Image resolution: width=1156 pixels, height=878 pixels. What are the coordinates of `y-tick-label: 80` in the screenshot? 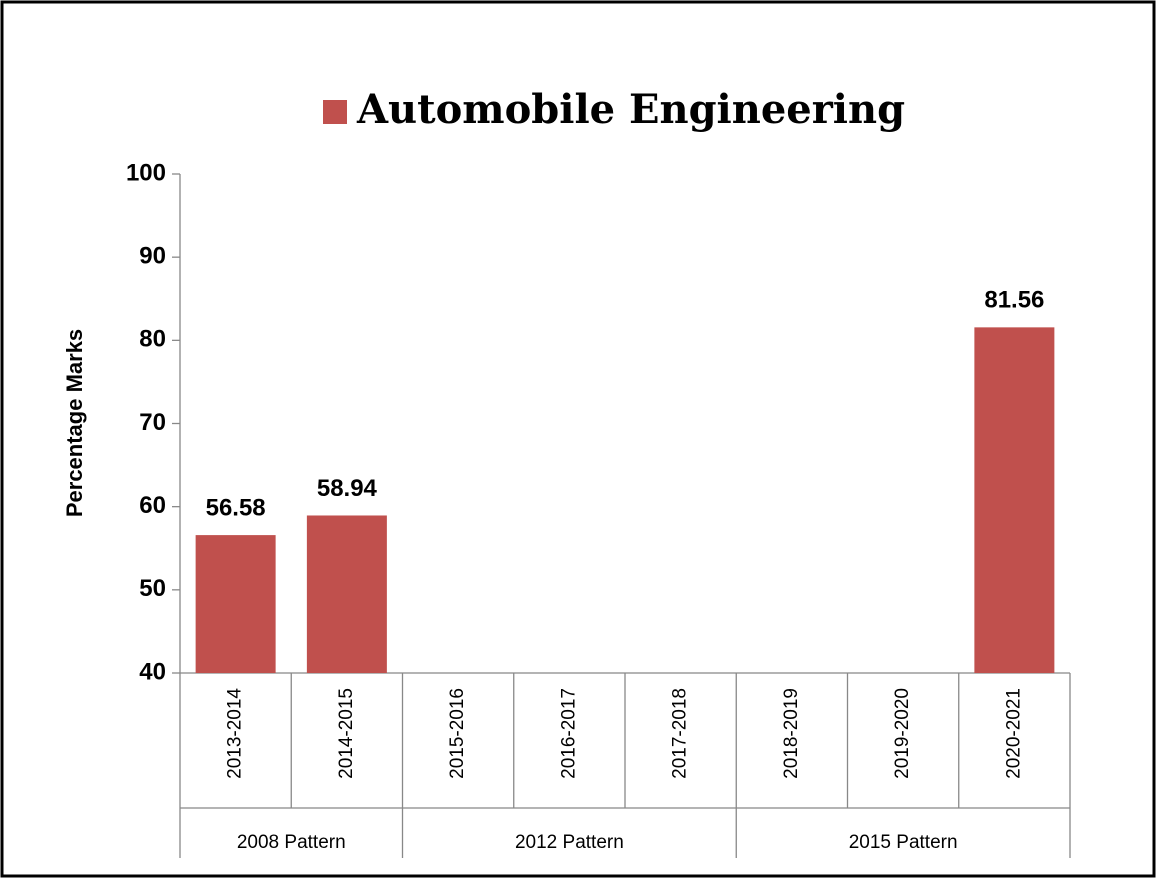 It's located at (152, 339).